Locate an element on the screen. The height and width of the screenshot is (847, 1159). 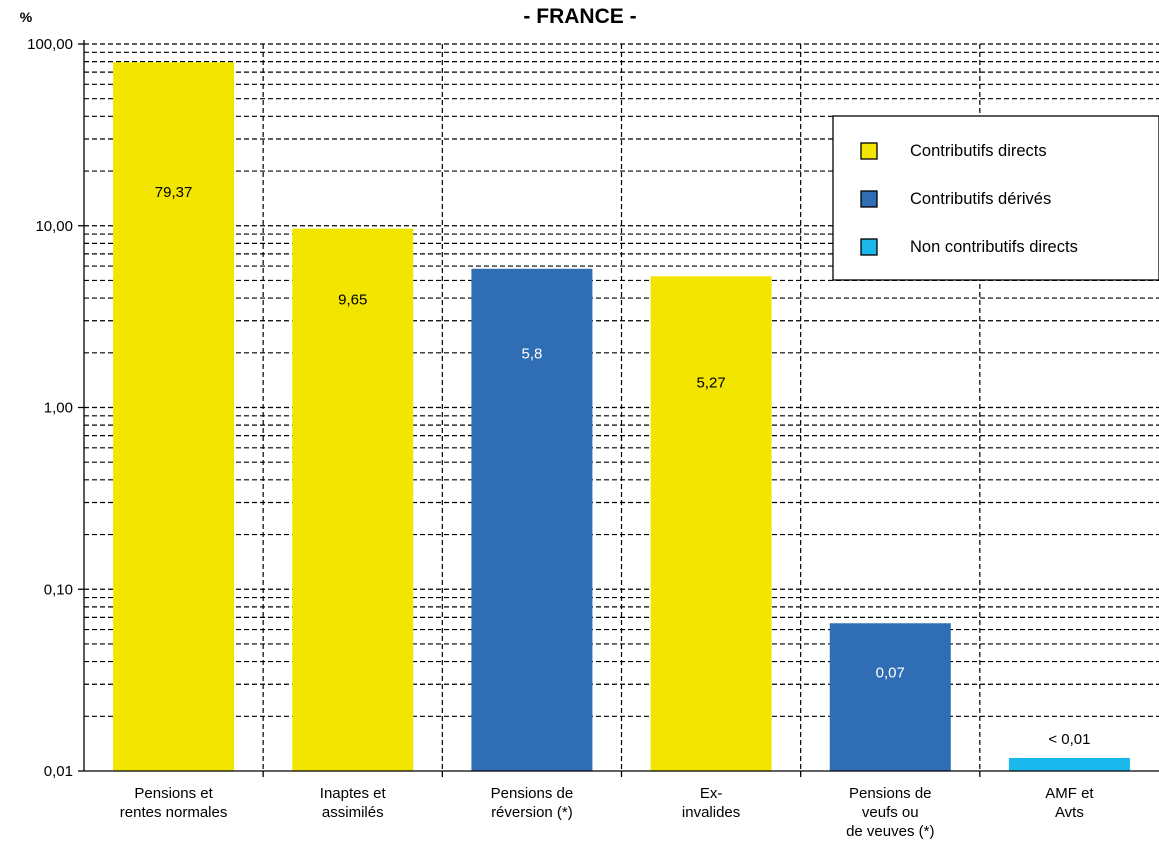
data-label: 79,37 is located at coordinates (174, 192).